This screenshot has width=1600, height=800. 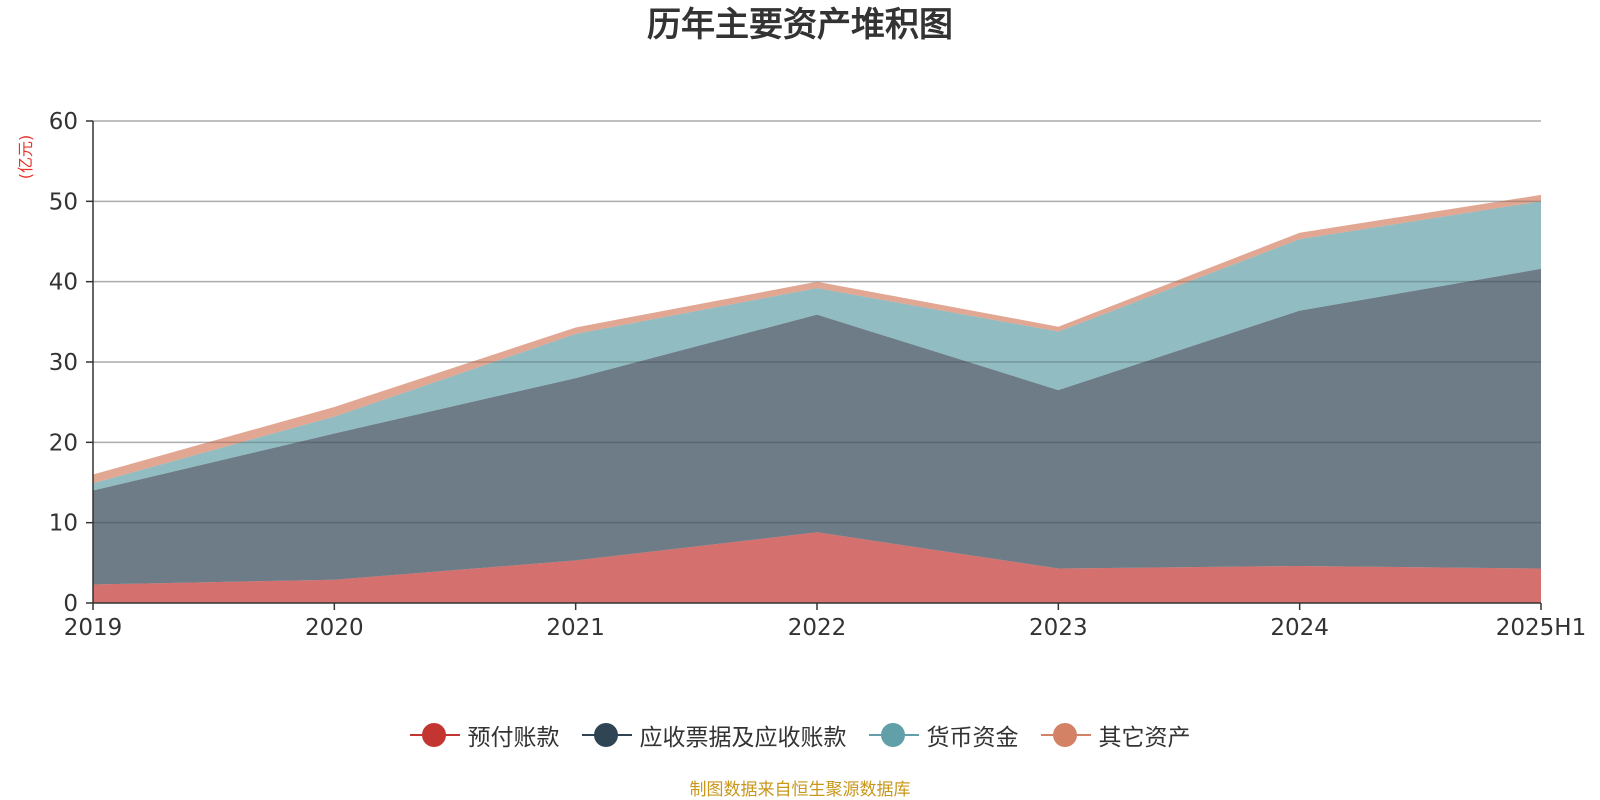 I want to click on x-tick-label: 2024, so click(x=1299, y=628).